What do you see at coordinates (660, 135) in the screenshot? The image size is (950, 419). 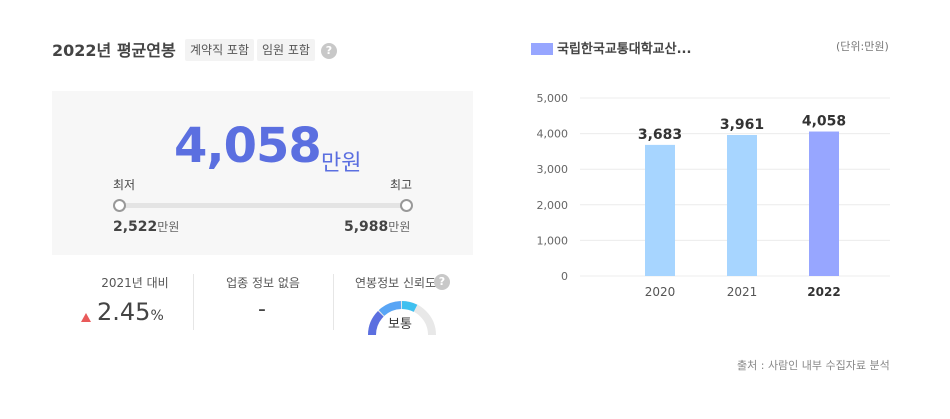 I see `bar-value-label: 3,683` at bounding box center [660, 135].